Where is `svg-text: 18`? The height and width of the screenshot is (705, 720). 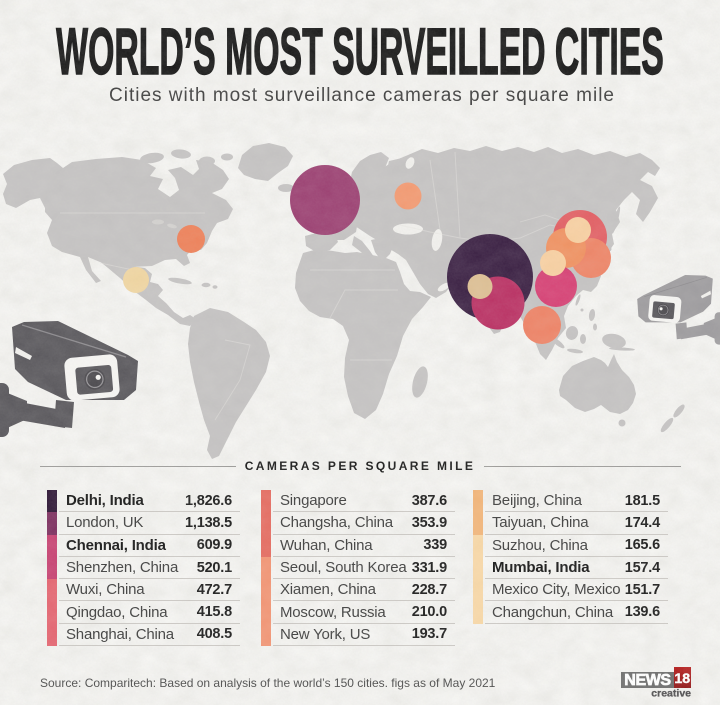
svg-text: 18 is located at coordinates (682, 679).